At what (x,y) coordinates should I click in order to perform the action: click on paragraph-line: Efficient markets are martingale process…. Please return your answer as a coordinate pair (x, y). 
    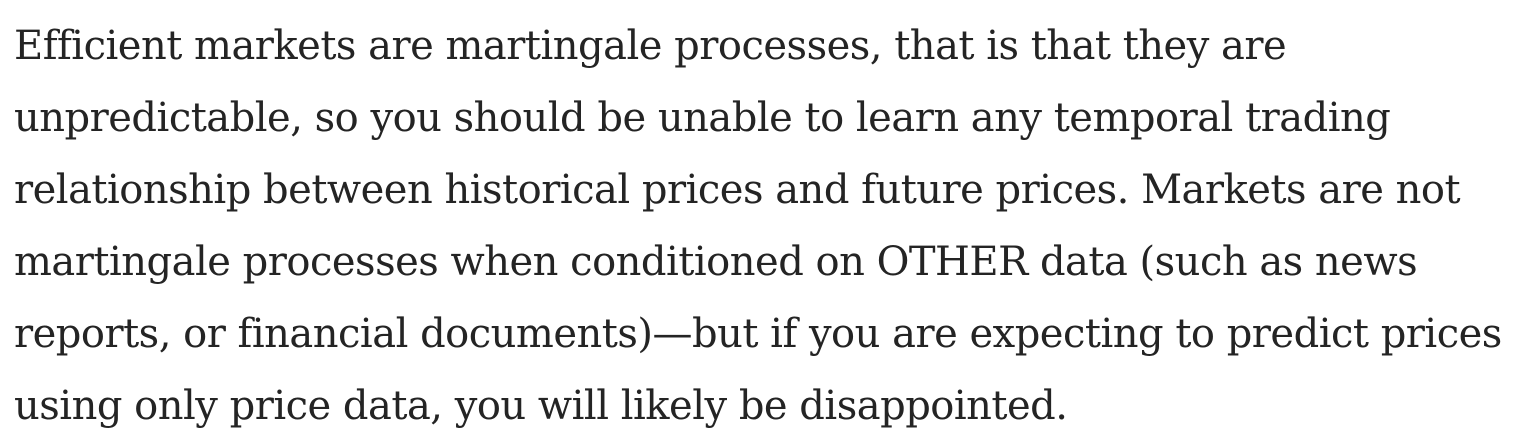
    Looking at the image, I should click on (650, 46).